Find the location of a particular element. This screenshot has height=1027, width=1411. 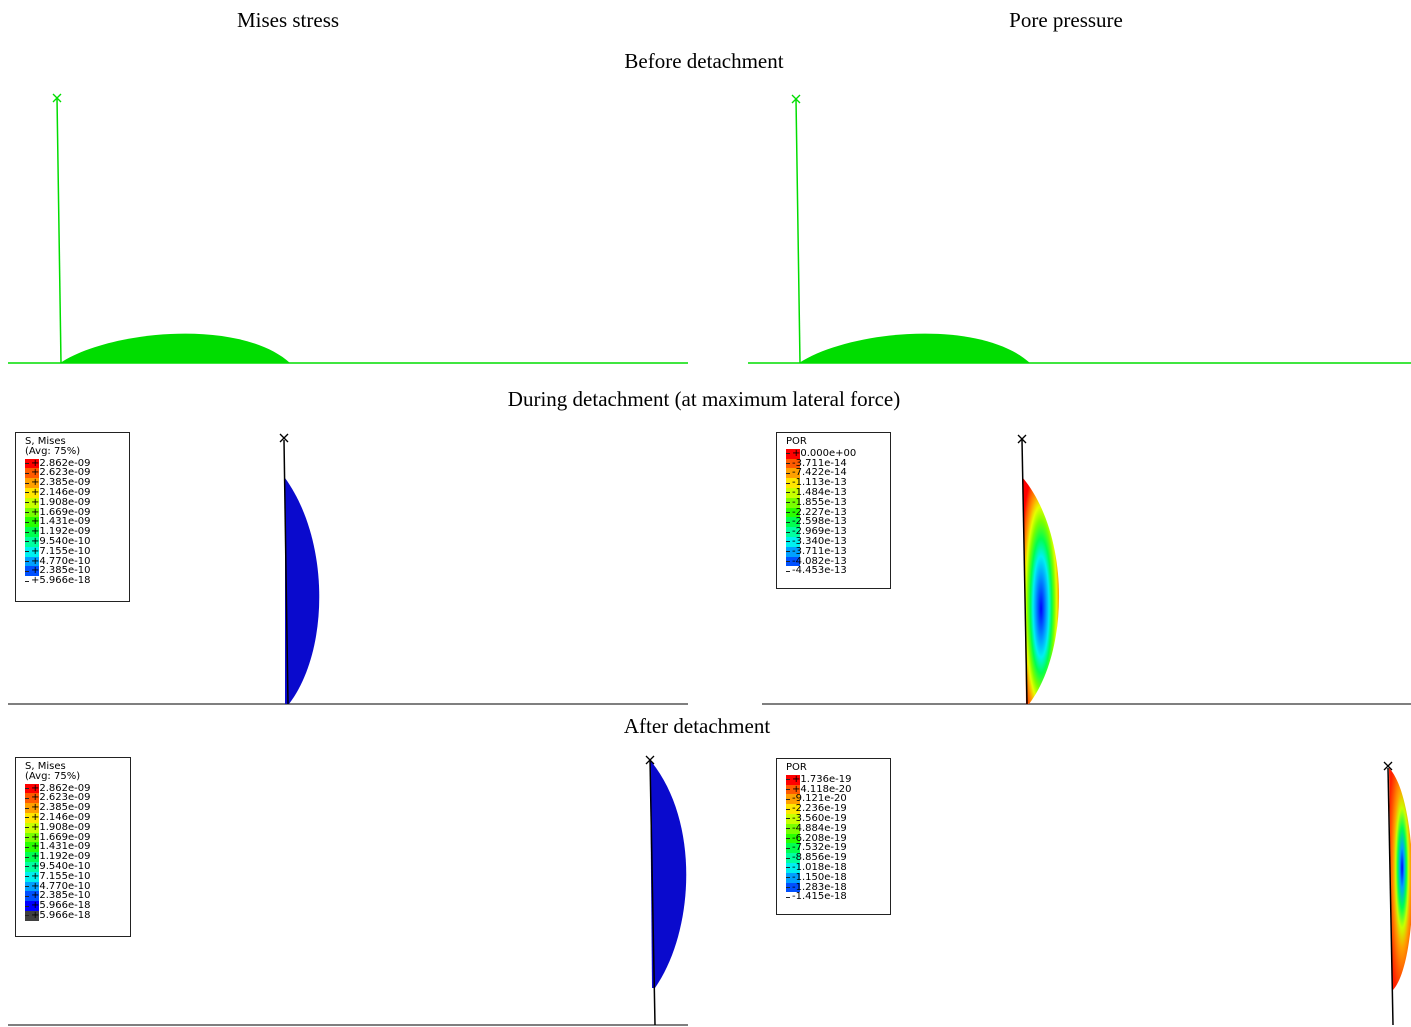

legend-value: +7.155e-10 is located at coordinates (61, 876).